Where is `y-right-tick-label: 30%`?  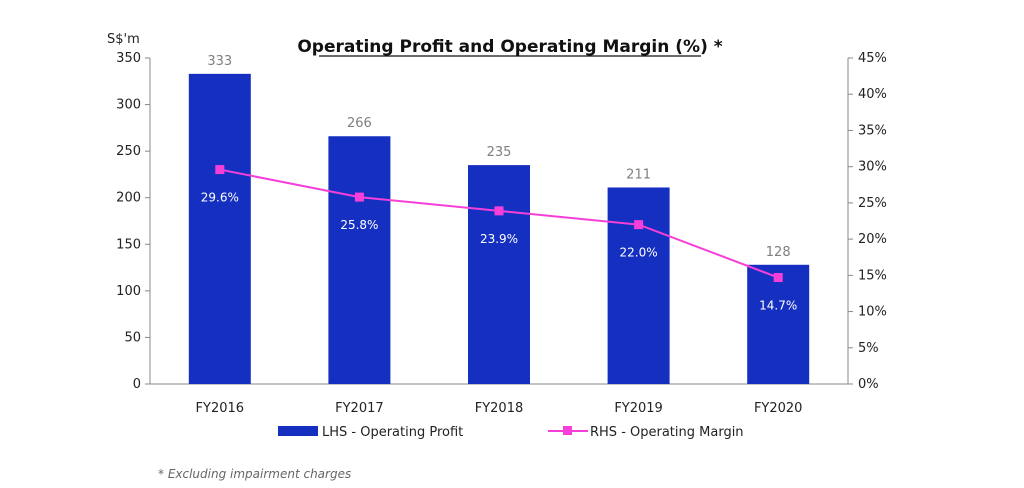
y-right-tick-label: 30% is located at coordinates (872, 167).